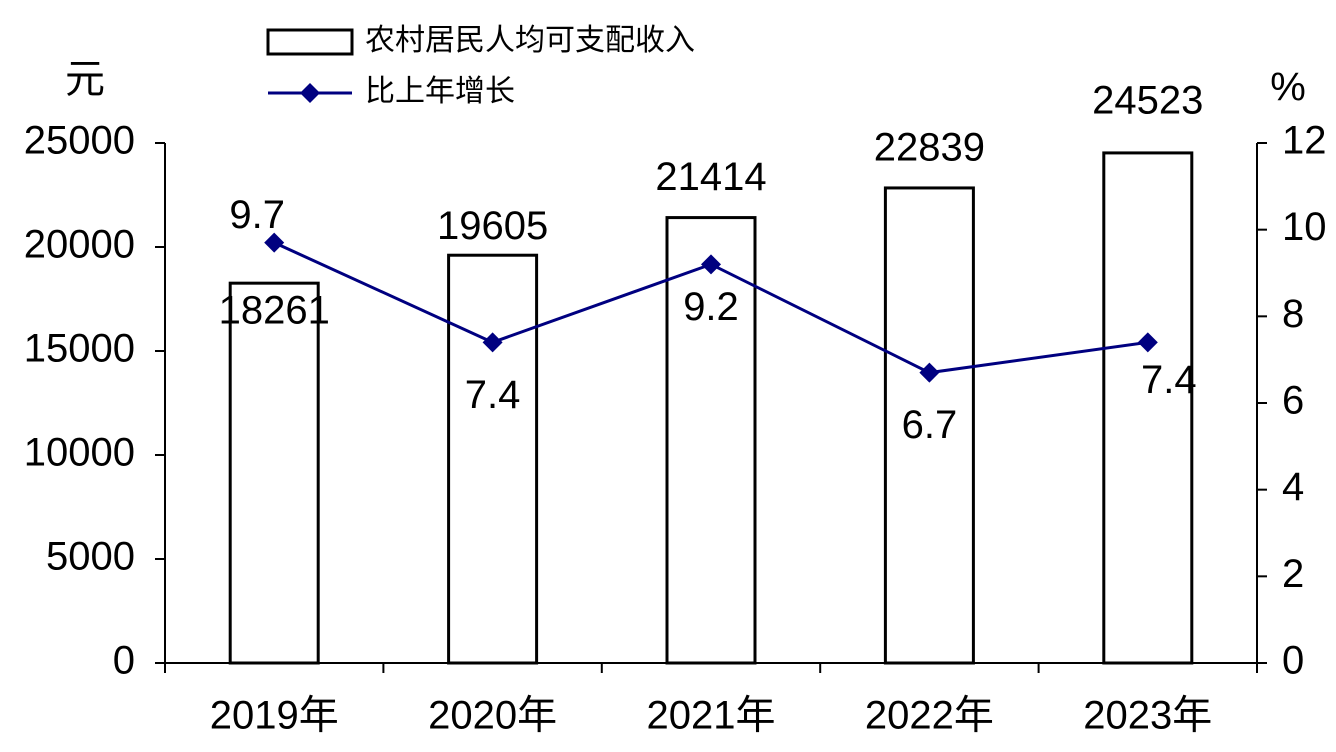 The height and width of the screenshot is (752, 1336). Describe the element at coordinates (85, 80) in the screenshot. I see `y-axis-label: 元` at that location.